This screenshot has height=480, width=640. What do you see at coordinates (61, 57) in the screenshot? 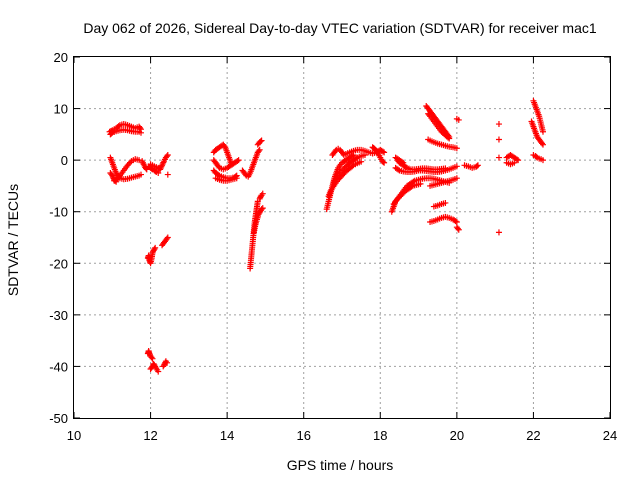
I see `y-tick-label: 20` at bounding box center [61, 57].